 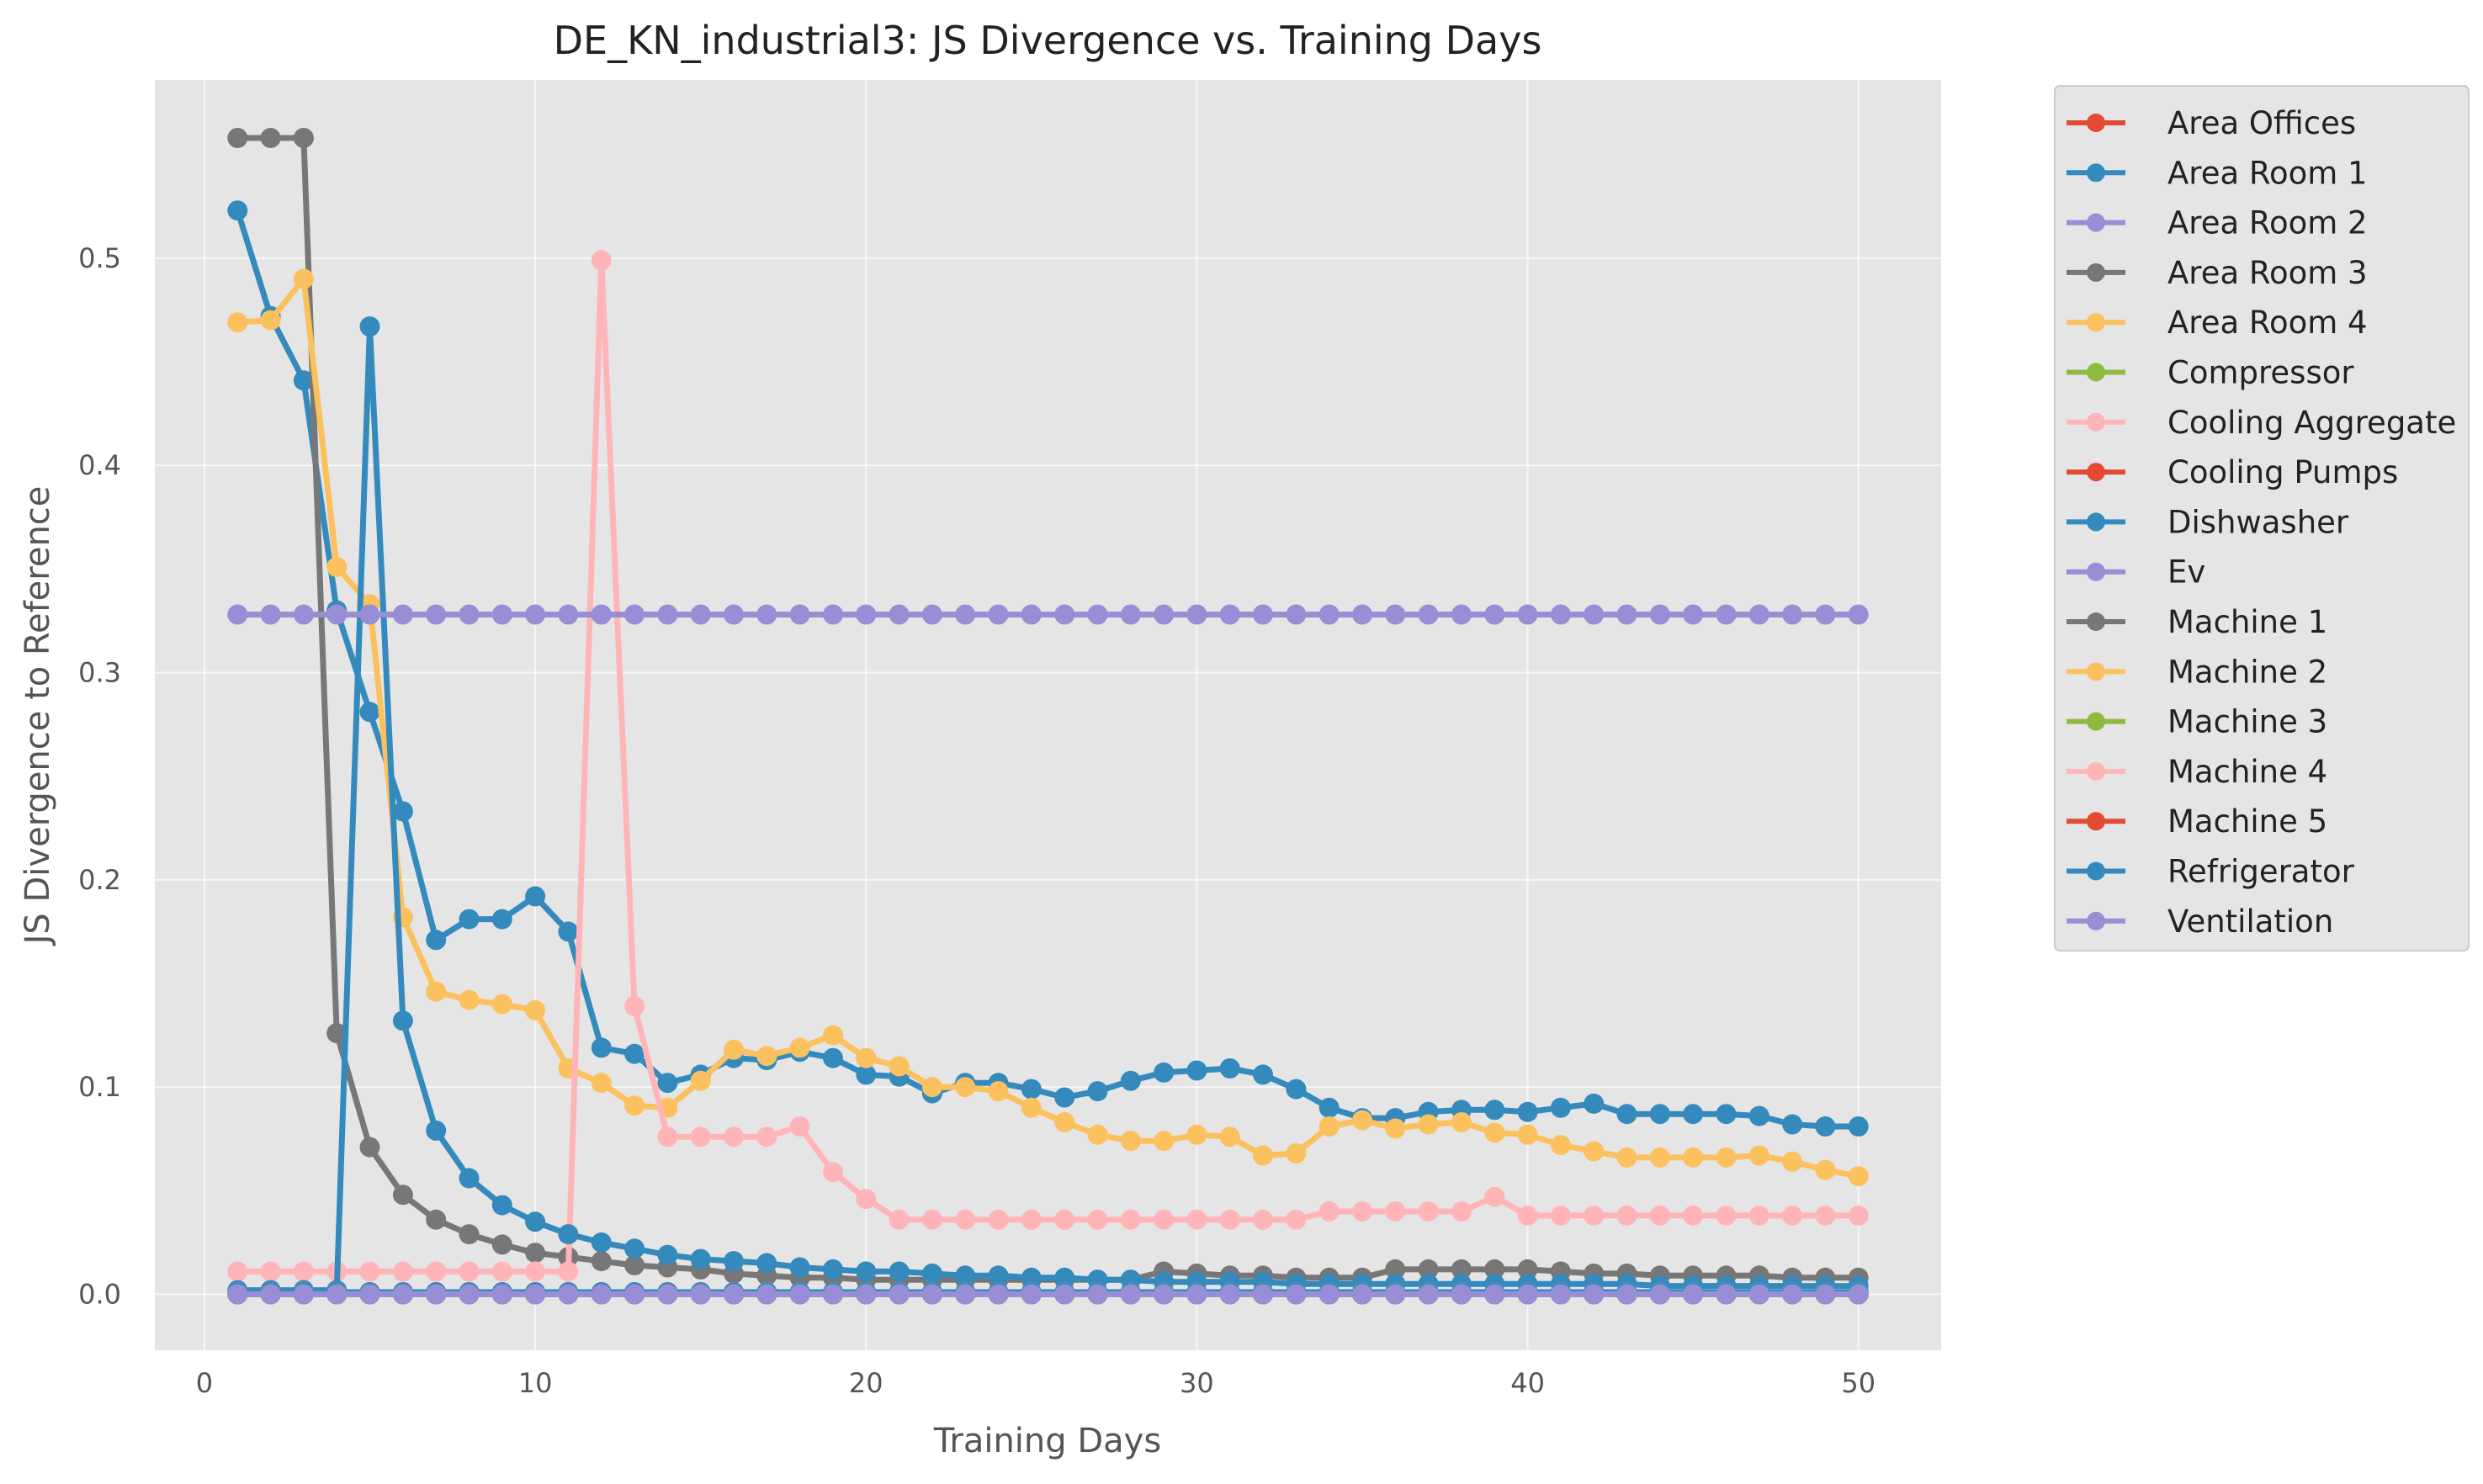 I want to click on x-tick-label: 20, so click(x=866, y=1383).